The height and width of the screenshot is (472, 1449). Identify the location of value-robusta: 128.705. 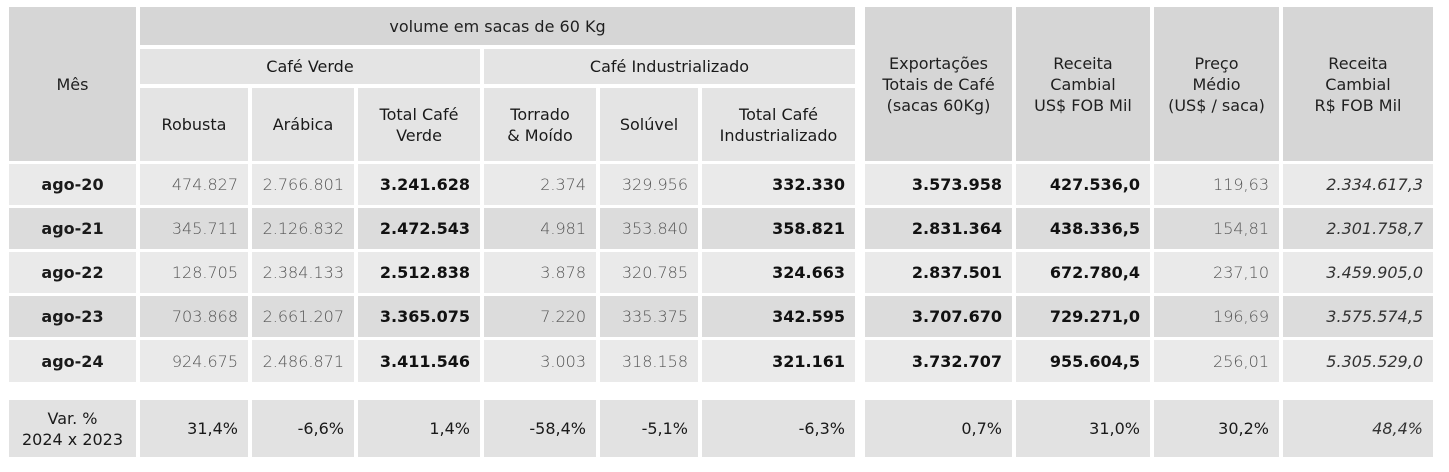
(204, 272).